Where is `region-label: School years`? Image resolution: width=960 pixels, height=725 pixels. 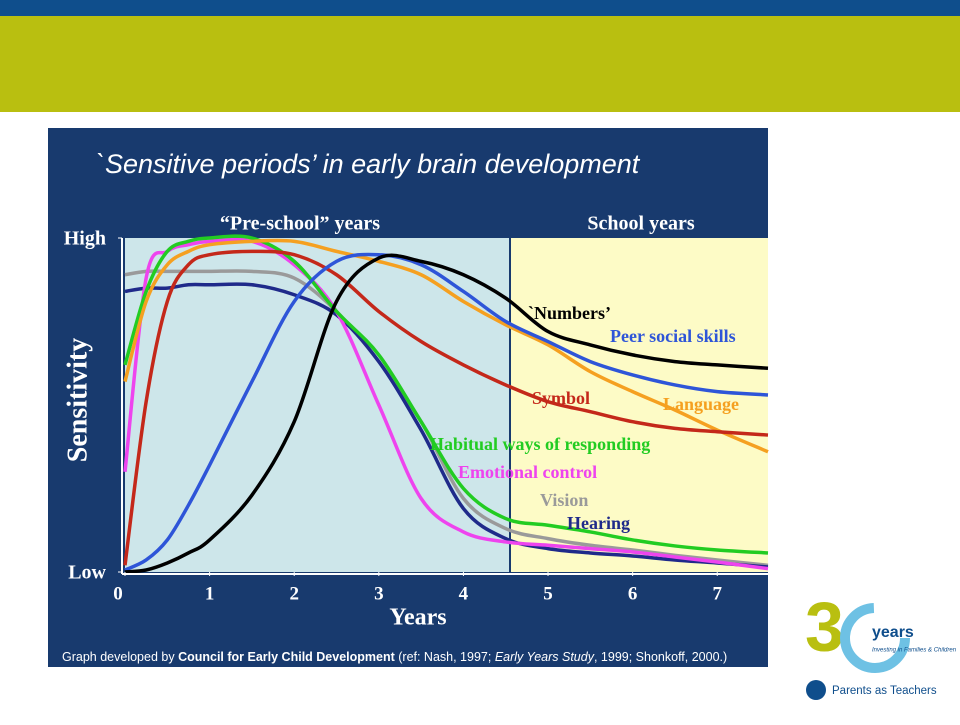 region-label: School years is located at coordinates (640, 224).